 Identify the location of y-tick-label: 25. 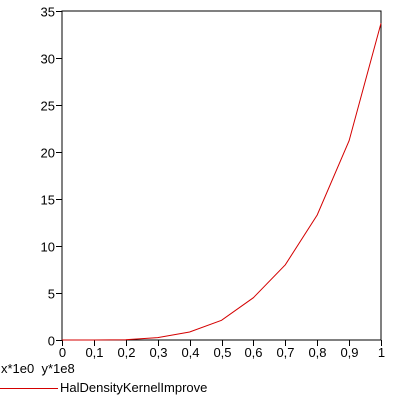
(48, 106).